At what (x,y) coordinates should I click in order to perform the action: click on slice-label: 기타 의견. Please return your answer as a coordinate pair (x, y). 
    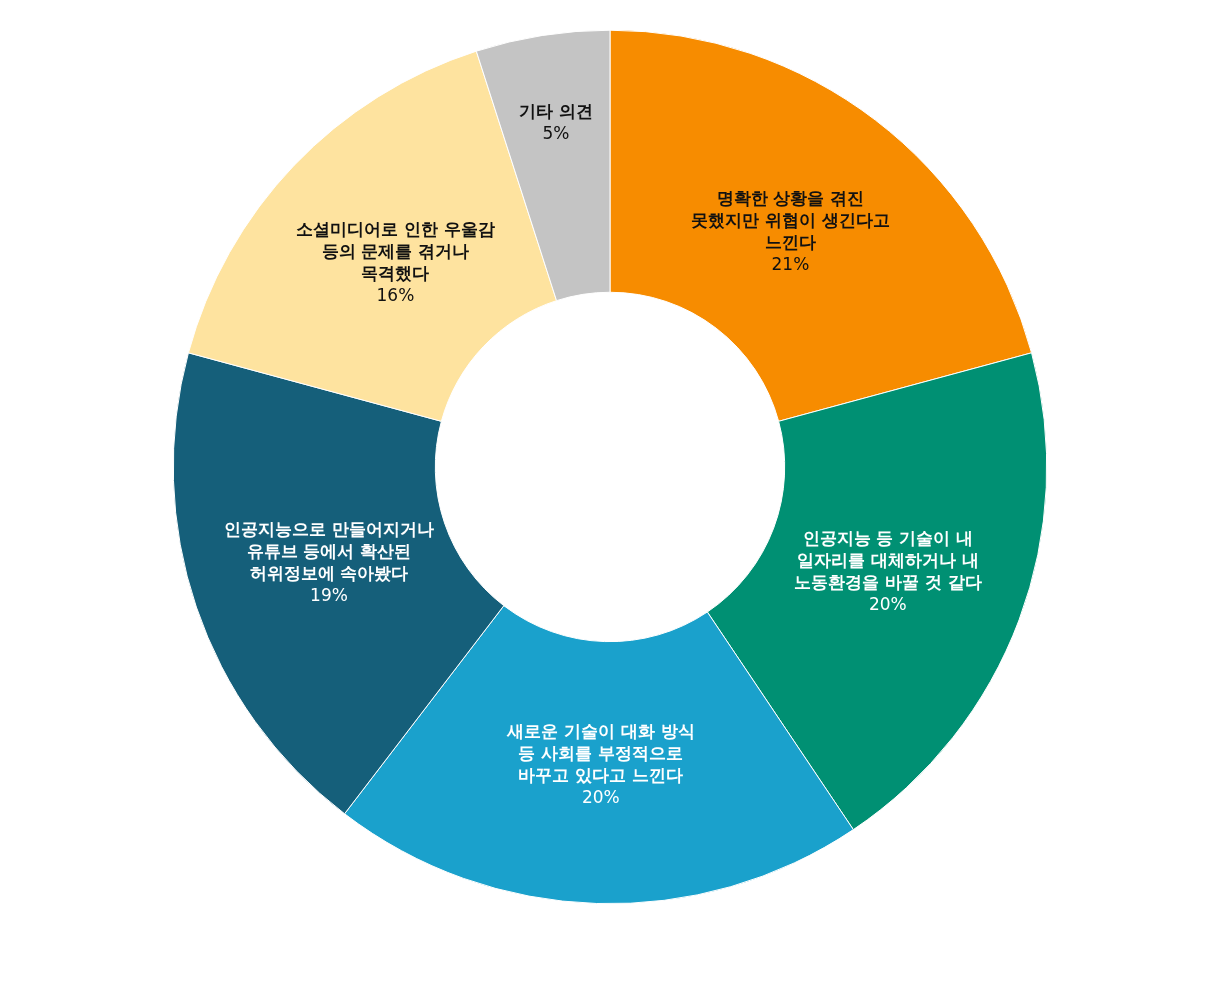
    Looking at the image, I should click on (556, 111).